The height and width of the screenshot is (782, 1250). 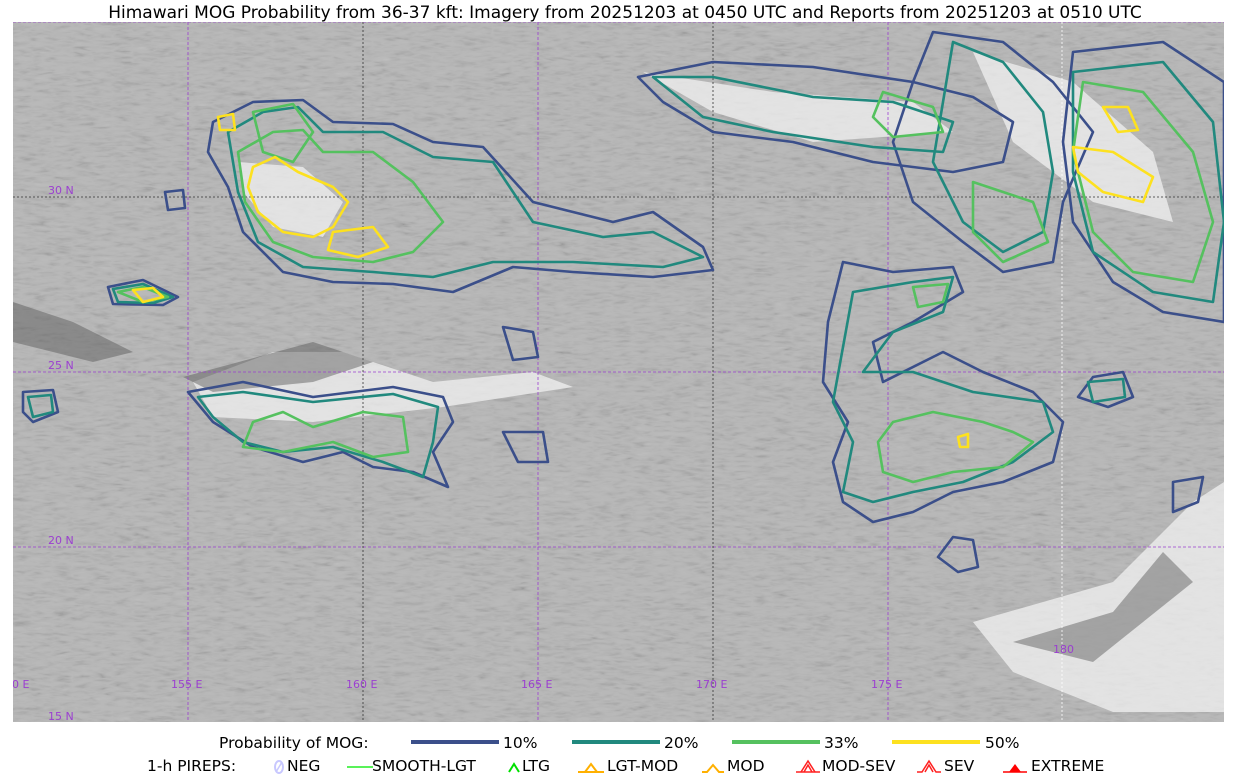 What do you see at coordinates (61, 540) in the screenshot?
I see `lat-label-20n: 20 N` at bounding box center [61, 540].